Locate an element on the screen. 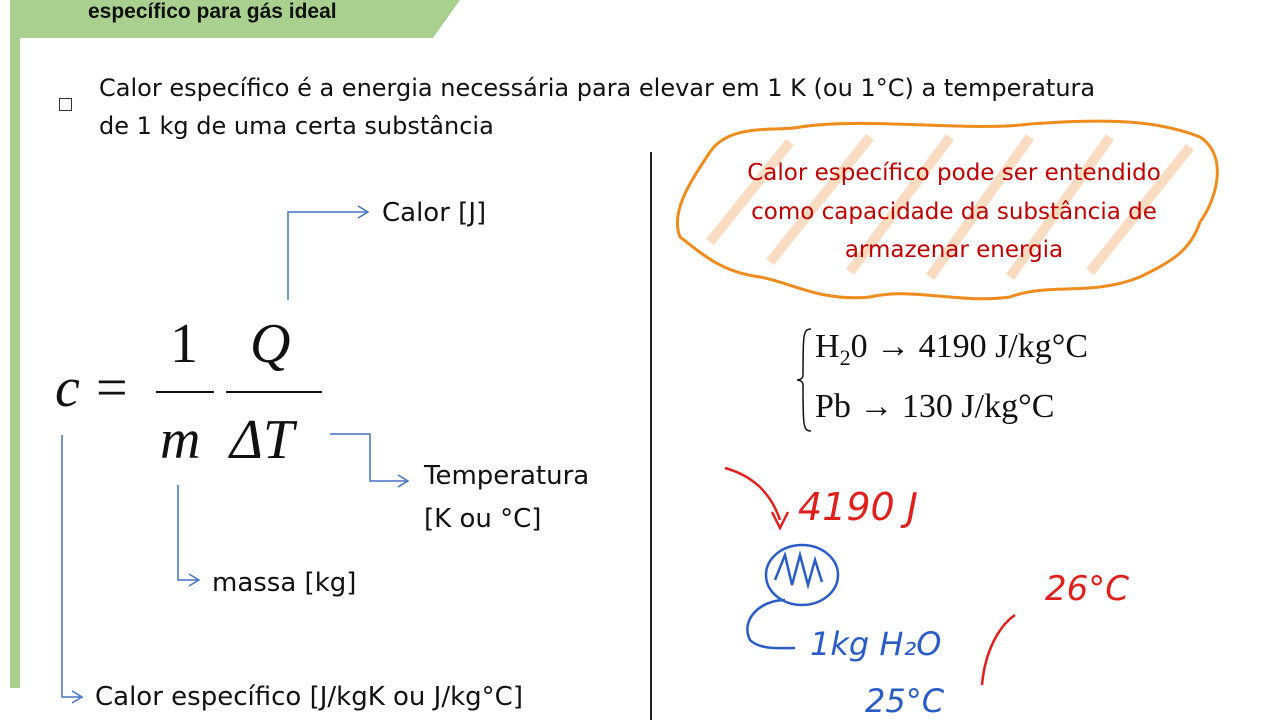 This screenshot has width=1280, height=720. callout-cloud-shape is located at coordinates (947, 210).